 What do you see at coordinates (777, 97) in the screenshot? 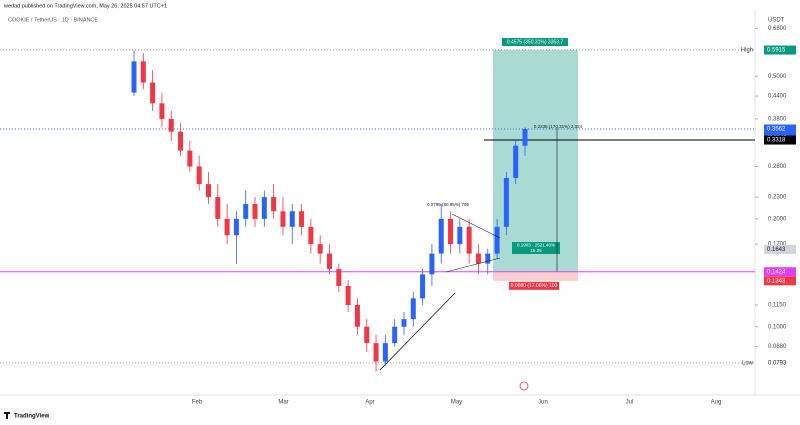
I see `y-tick-label: 0.4400` at bounding box center [777, 97].